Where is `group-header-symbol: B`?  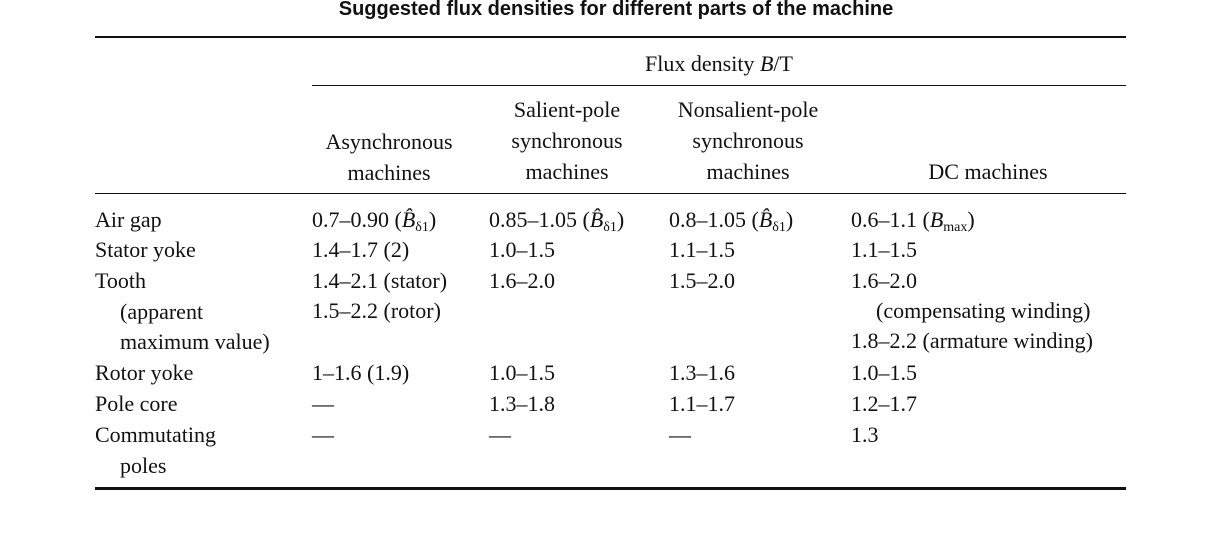
group-header-symbol: B is located at coordinates (766, 63).